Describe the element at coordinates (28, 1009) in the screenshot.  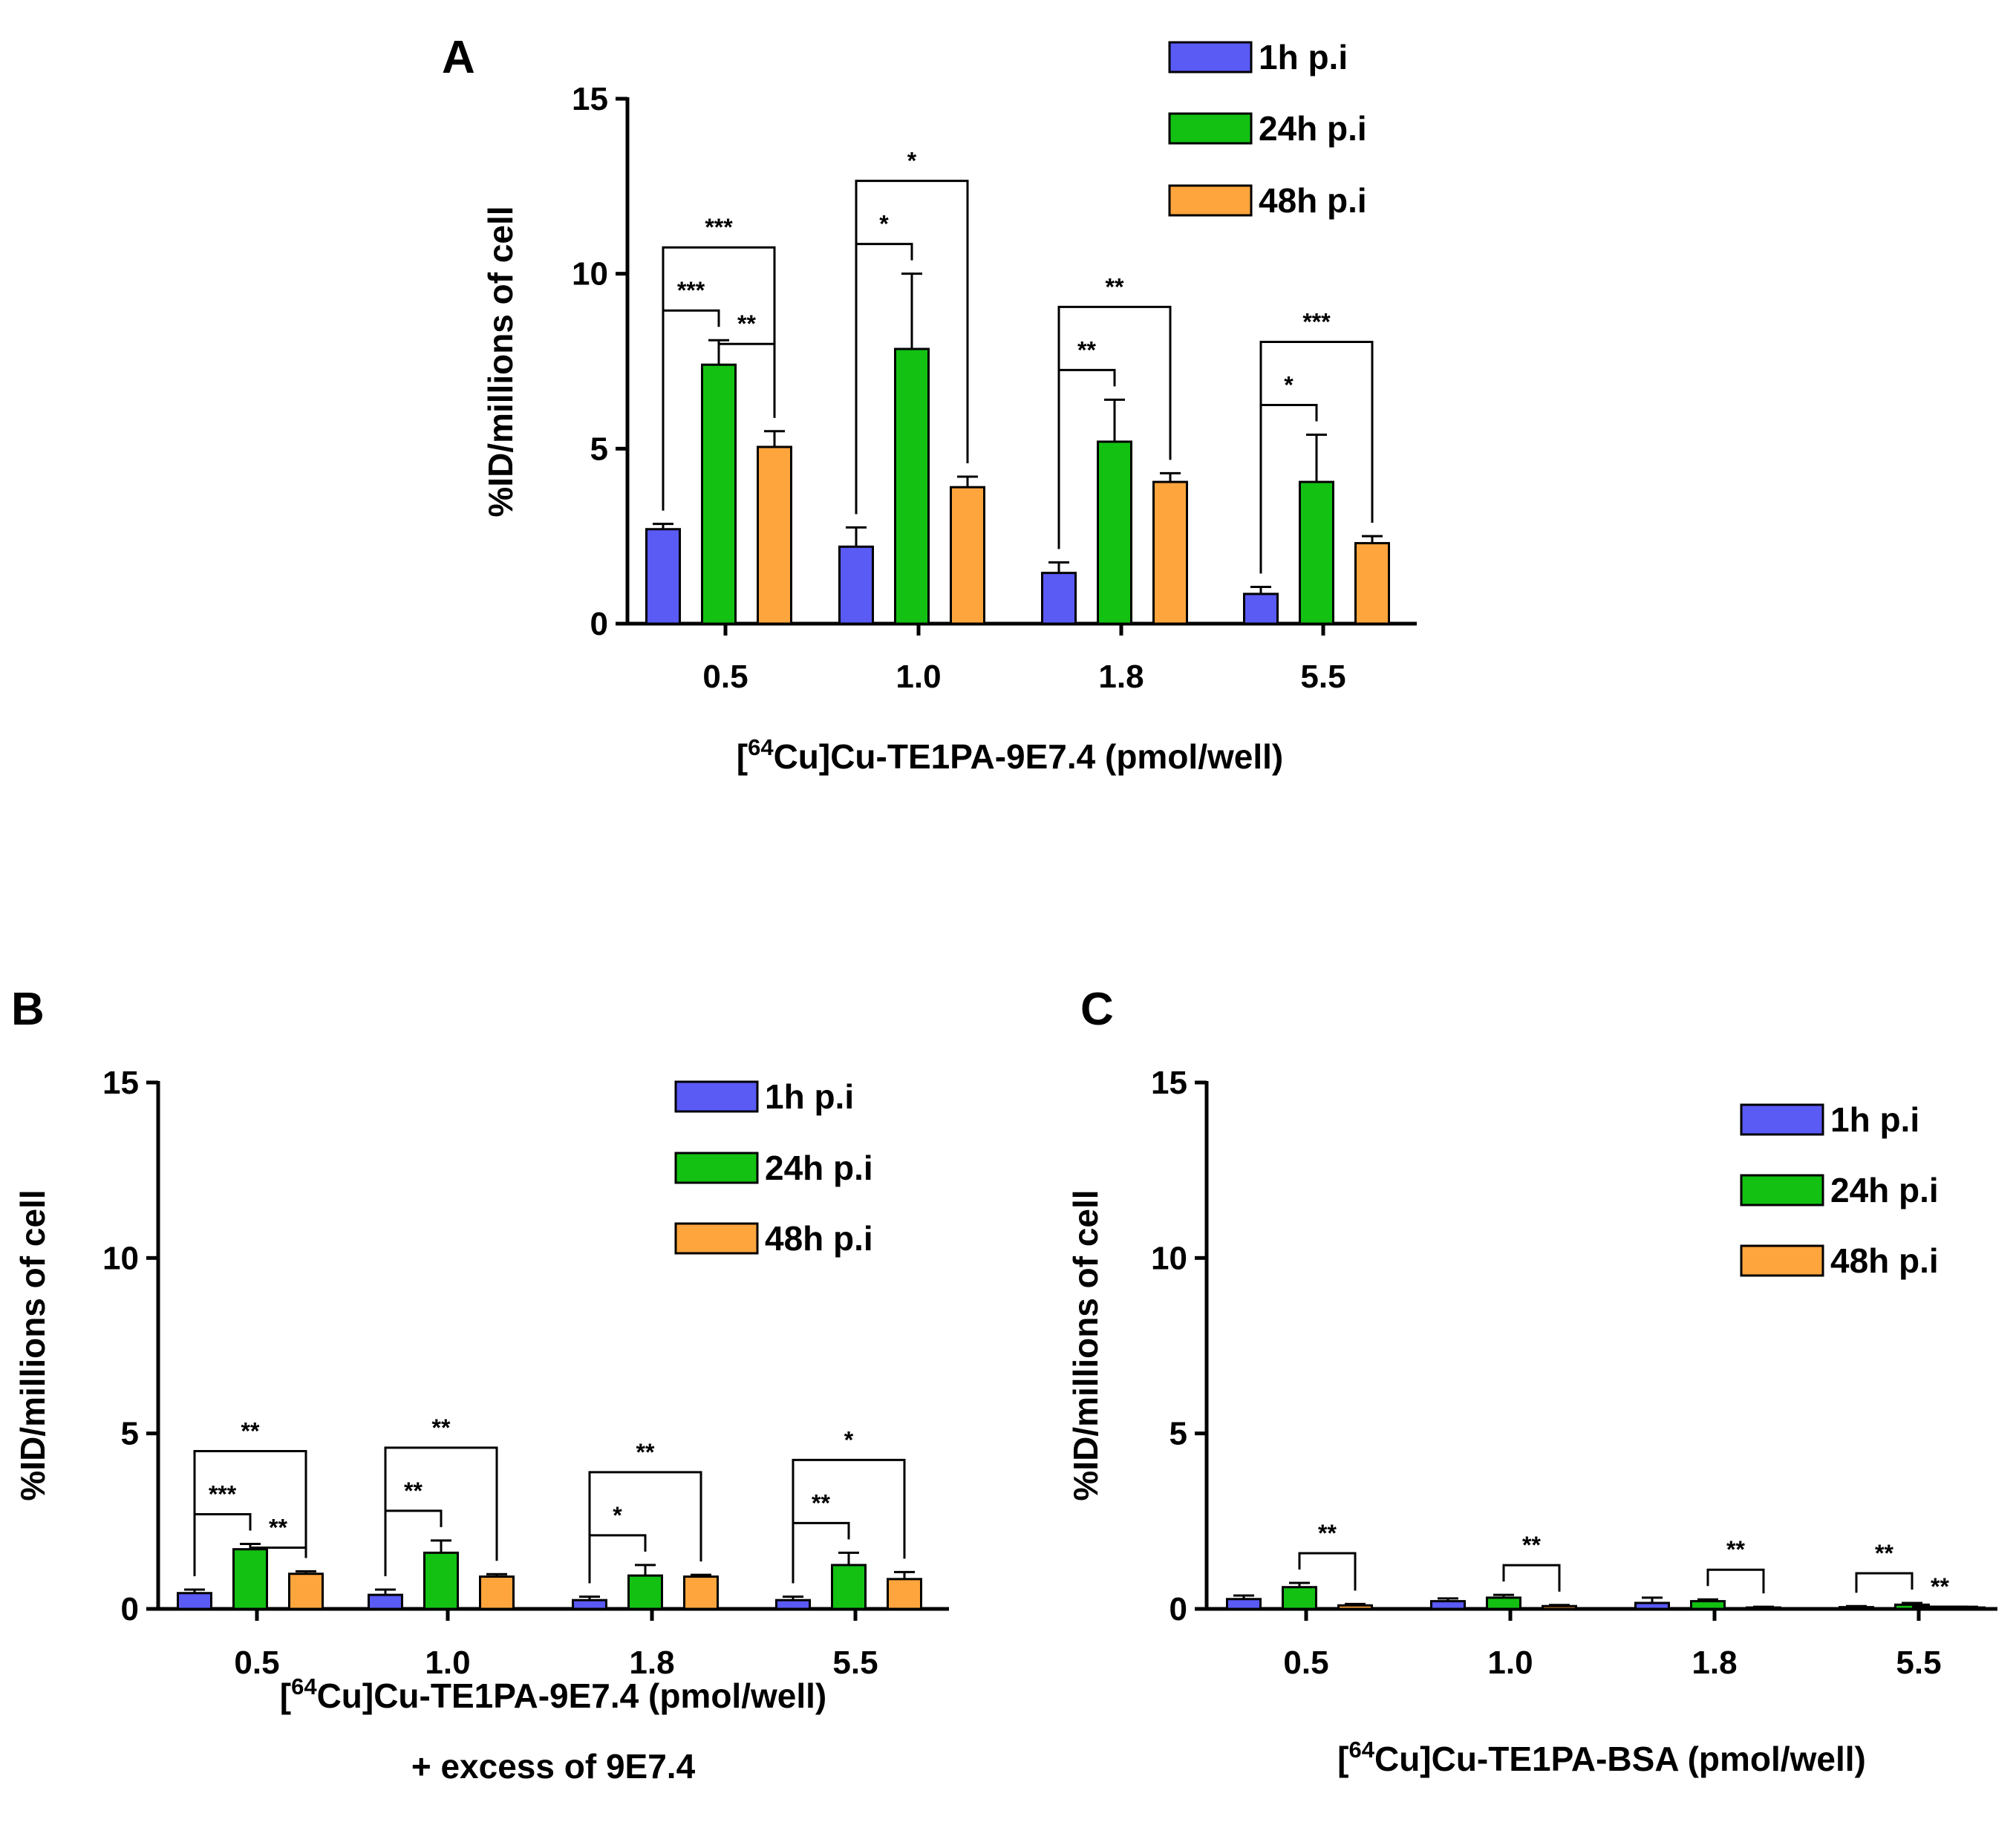
I see `panel-label: B` at that location.